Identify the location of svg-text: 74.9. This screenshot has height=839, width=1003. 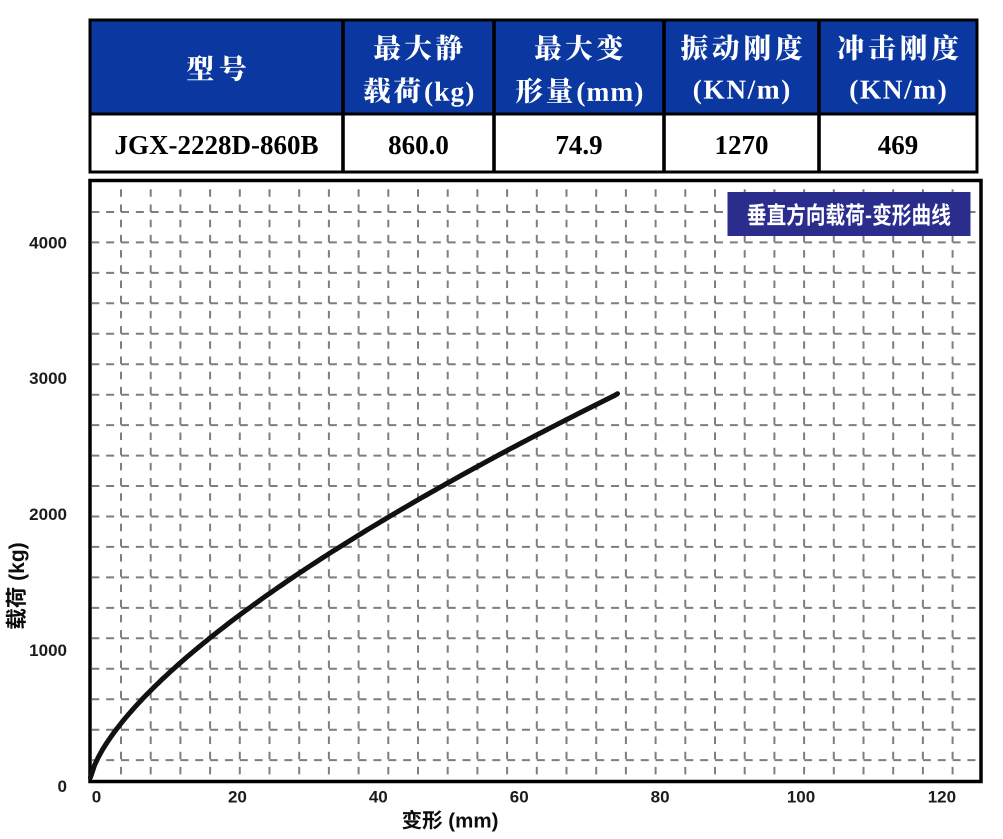
(578, 145).